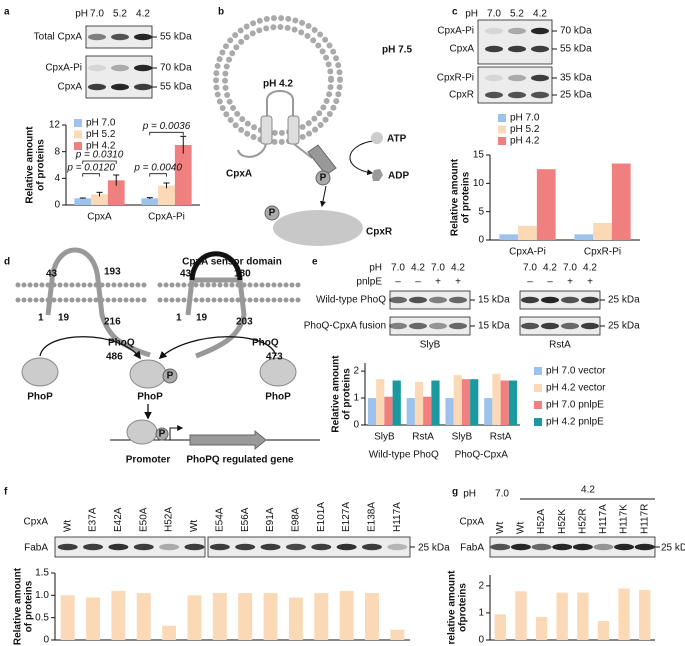 The height and width of the screenshot is (646, 685). What do you see at coordinates (240, 460) in the screenshot?
I see `gene-label: PhoPQ regulated gene` at bounding box center [240, 460].